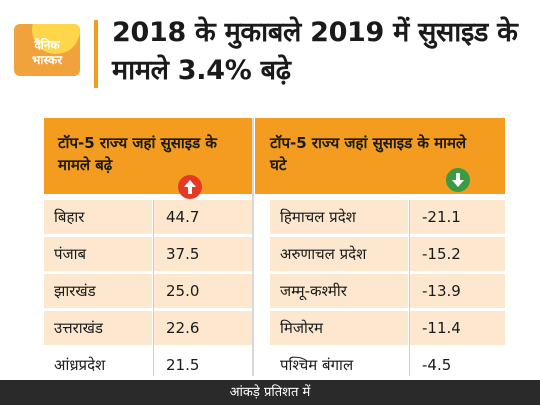 The width and height of the screenshot is (540, 405). I want to click on increase-value: 37.5, so click(203, 254).